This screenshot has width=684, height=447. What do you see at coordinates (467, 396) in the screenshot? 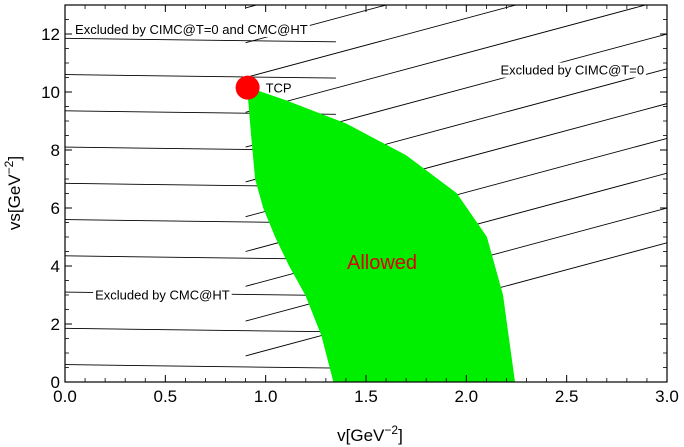
I see `x-tick-label: 2.0` at bounding box center [467, 396].